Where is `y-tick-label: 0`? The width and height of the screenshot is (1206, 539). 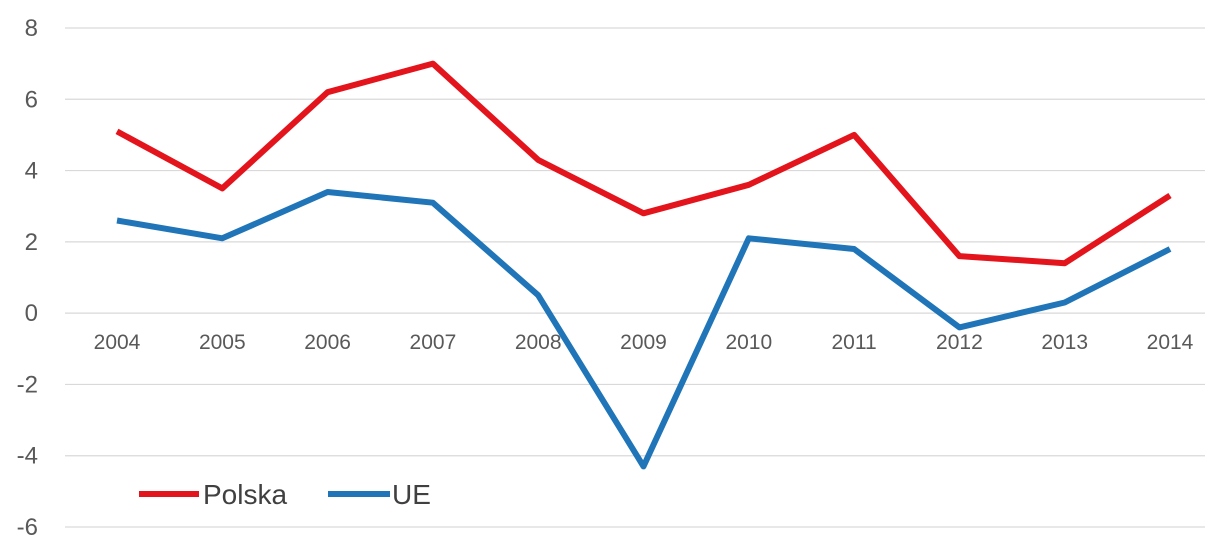 y-tick-label: 0 is located at coordinates (31, 313).